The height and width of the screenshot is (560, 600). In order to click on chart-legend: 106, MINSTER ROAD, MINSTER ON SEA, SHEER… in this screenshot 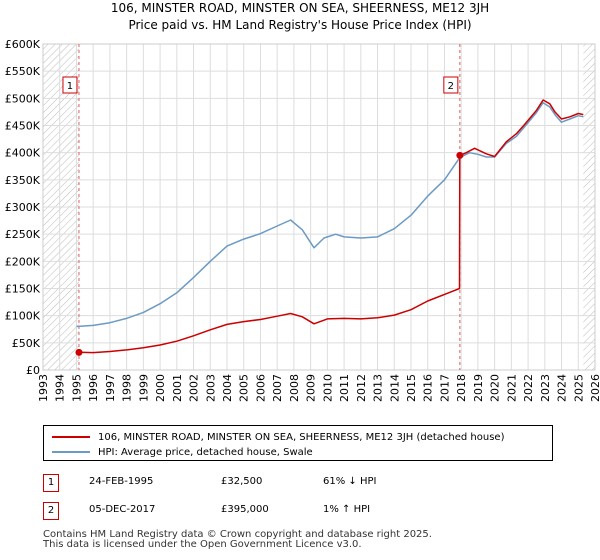, I will do `click(298, 443)`.